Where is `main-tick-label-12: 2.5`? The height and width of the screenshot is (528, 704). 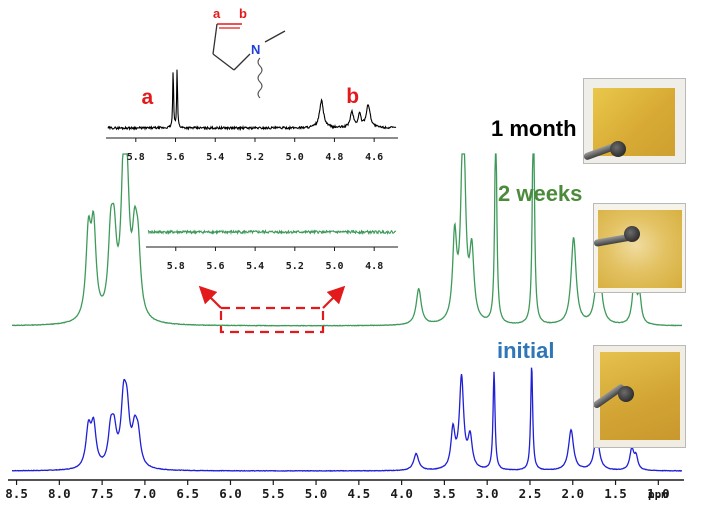 main-tick-label-12: 2.5 is located at coordinates (530, 493).